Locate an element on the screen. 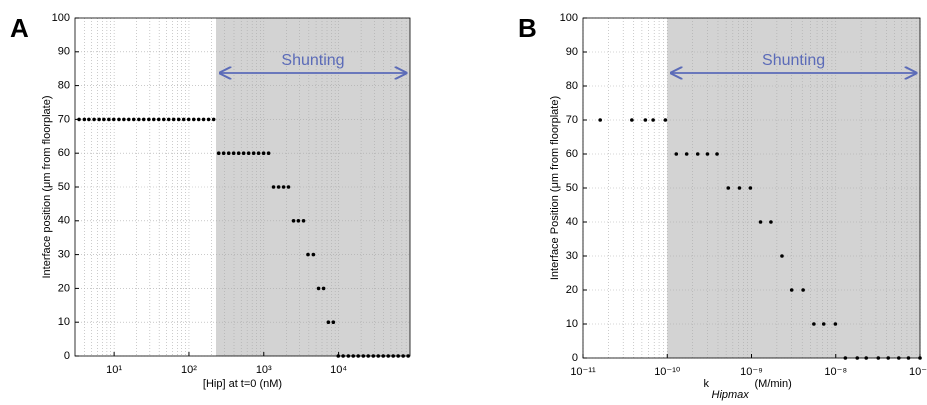  y-tick-label: 20 is located at coordinates (572, 290).